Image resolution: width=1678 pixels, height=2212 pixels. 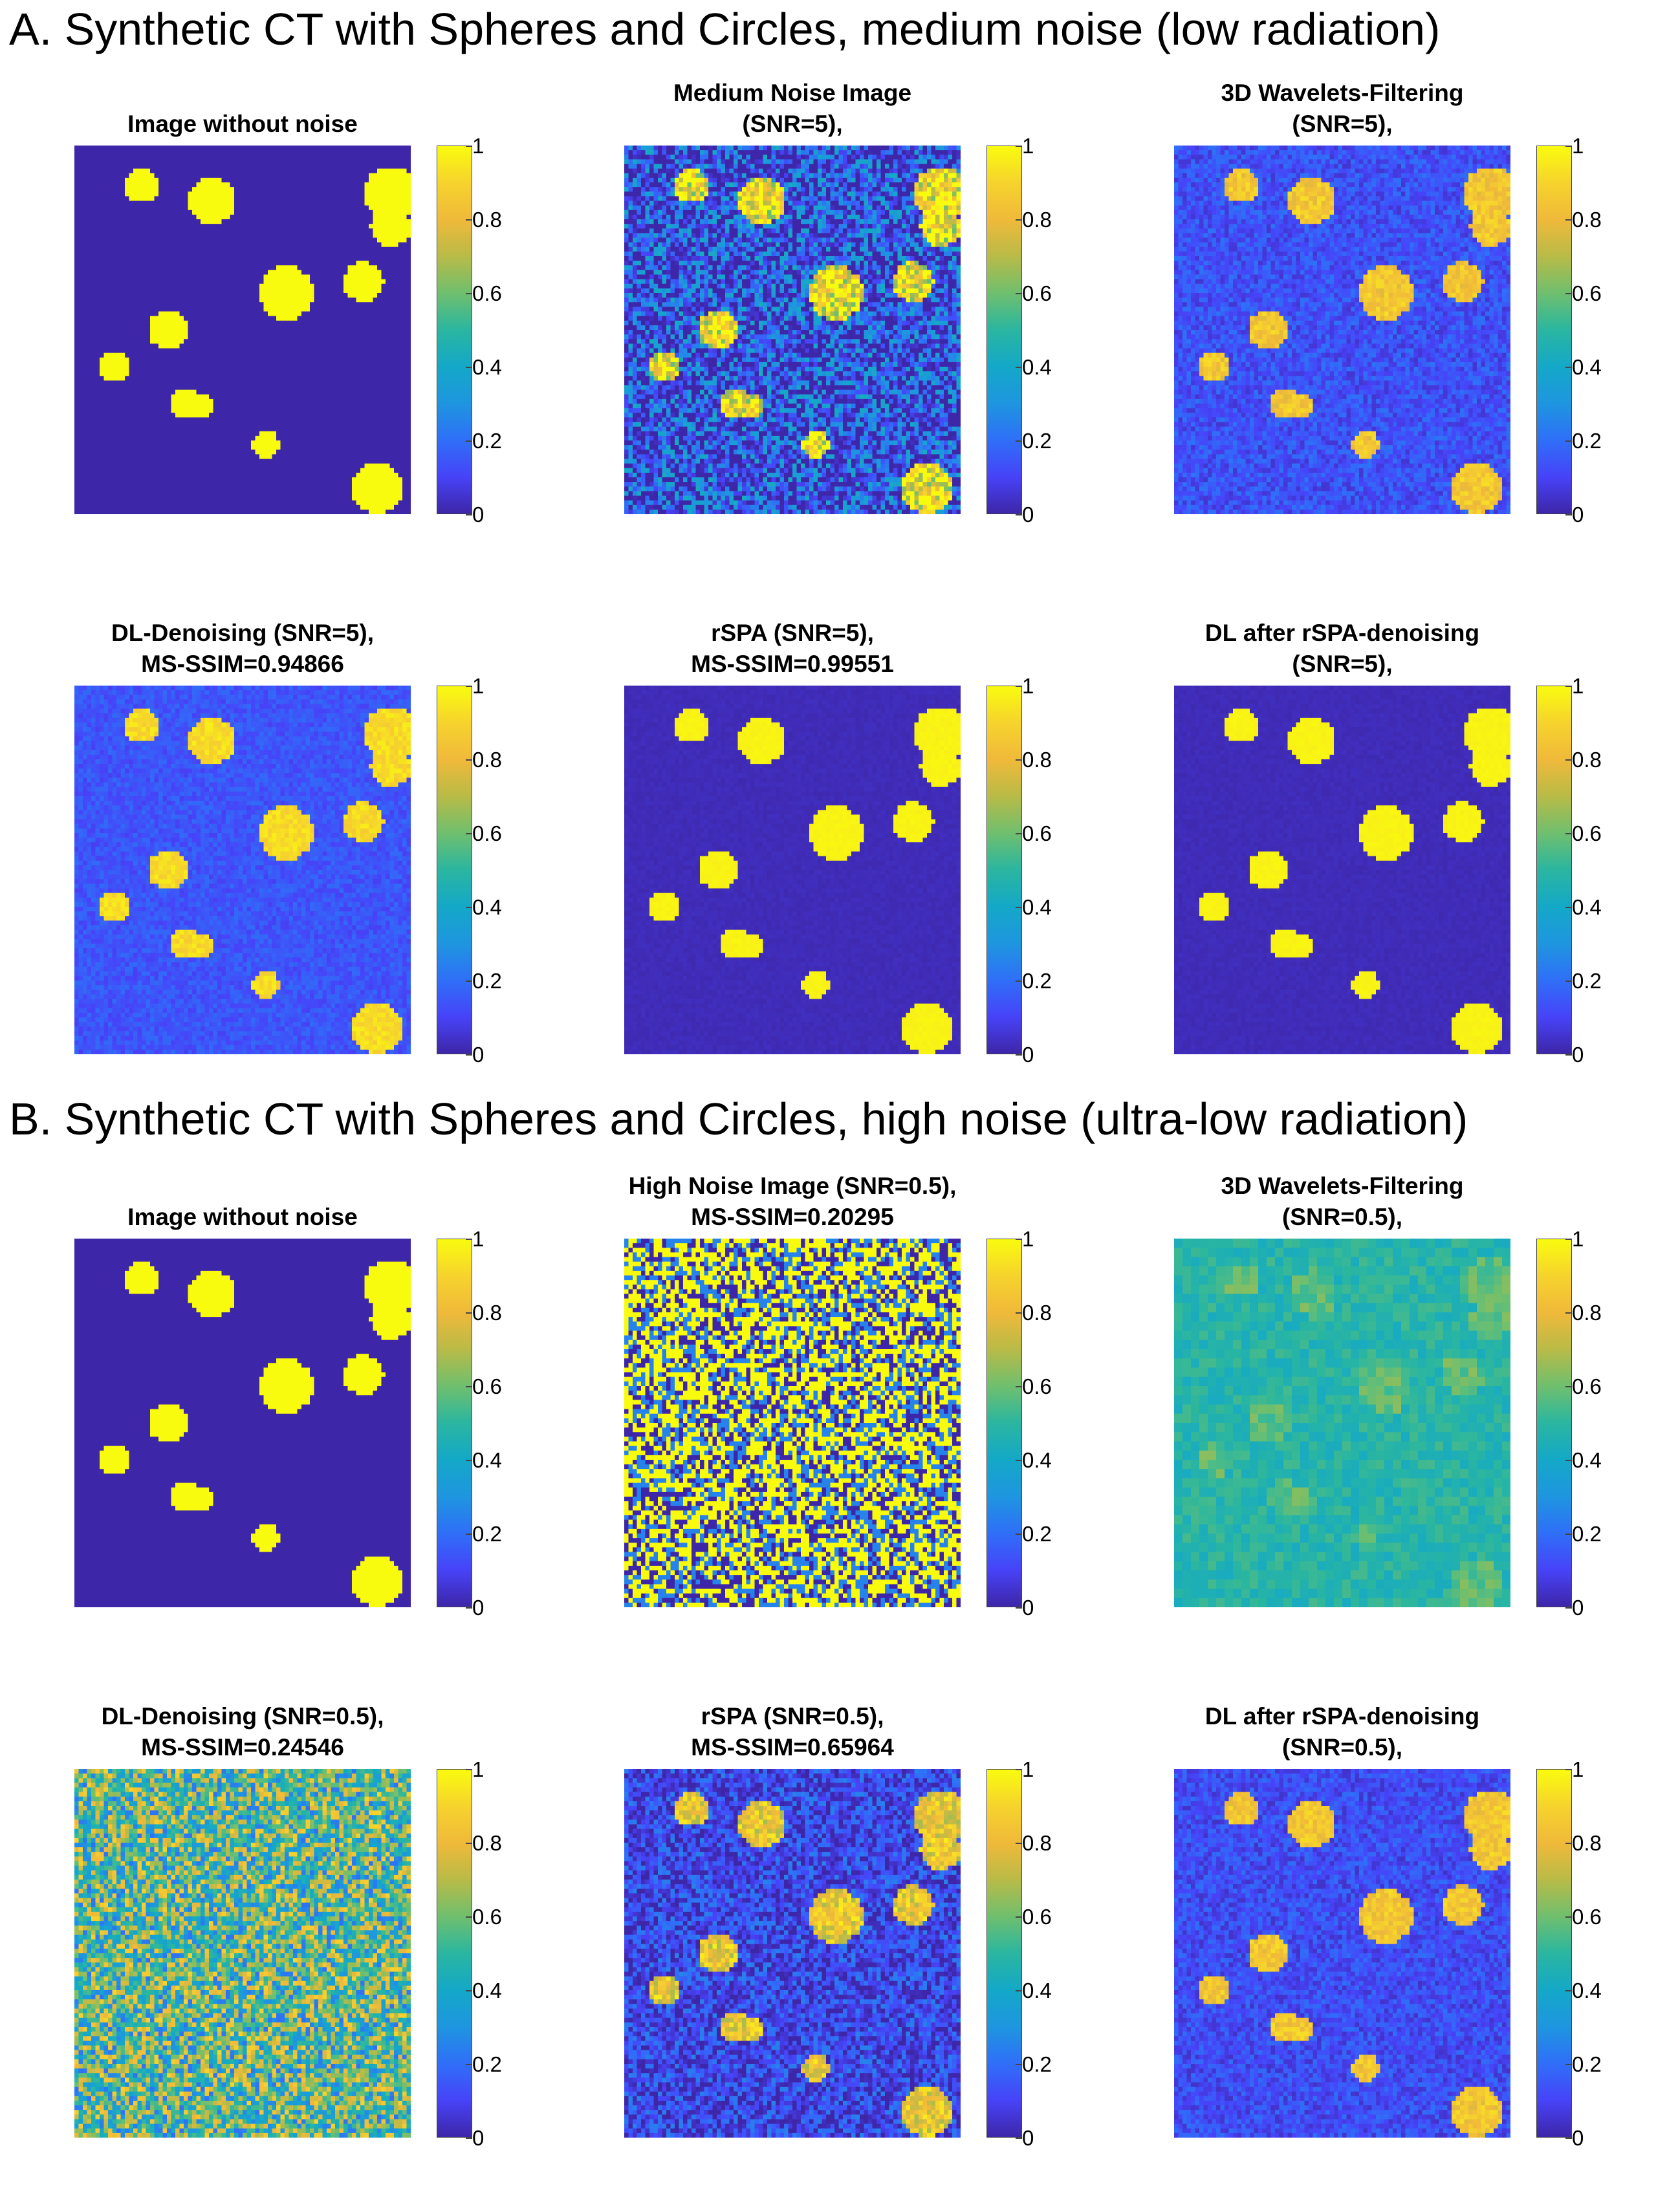 What do you see at coordinates (242, 633) in the screenshot?
I see `panel-title-line1: DL-Denoising (SNR=5),` at bounding box center [242, 633].